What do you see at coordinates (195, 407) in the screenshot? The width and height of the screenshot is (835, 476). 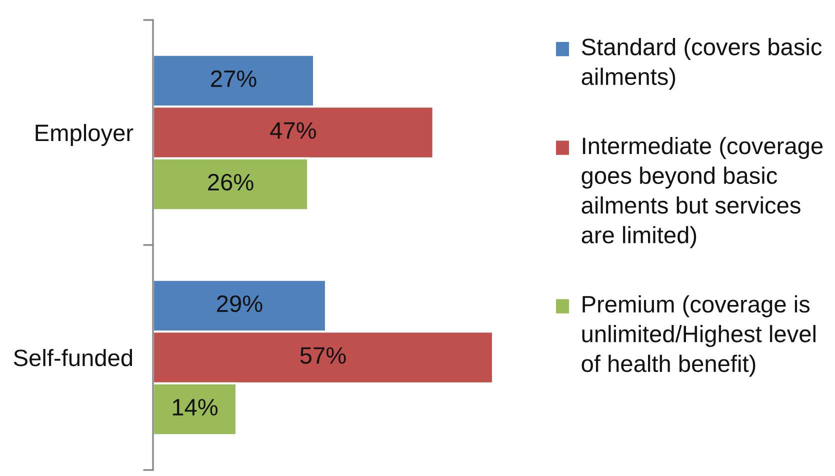 I see `data-label: 14%` at bounding box center [195, 407].